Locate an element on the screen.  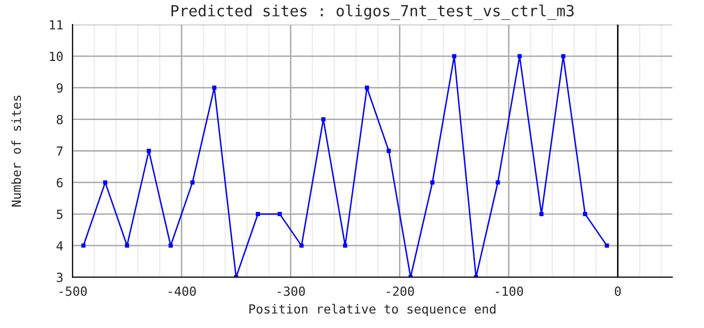
y-tick-label: 8 is located at coordinates (59, 119).